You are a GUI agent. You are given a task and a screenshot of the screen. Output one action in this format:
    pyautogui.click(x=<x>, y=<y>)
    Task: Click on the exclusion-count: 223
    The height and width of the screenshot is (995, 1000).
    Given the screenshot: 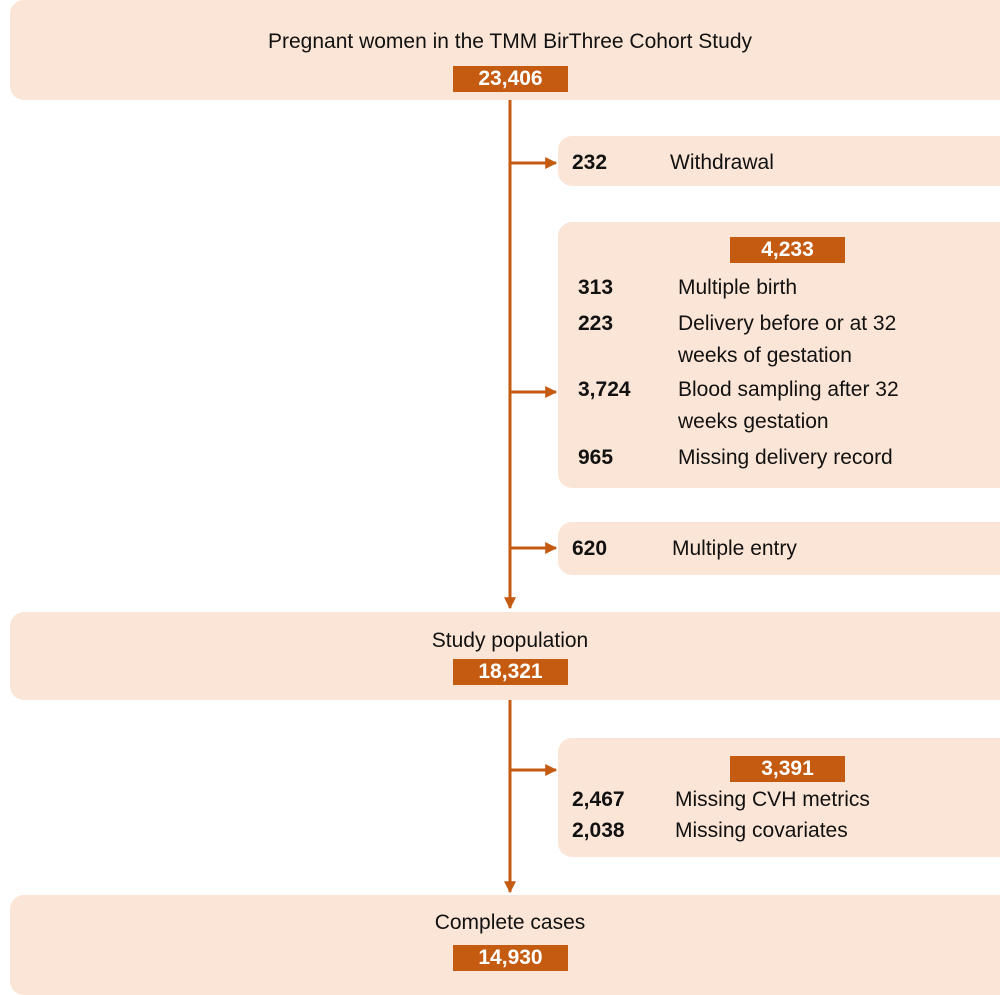 What is the action you would take?
    pyautogui.click(x=596, y=323)
    